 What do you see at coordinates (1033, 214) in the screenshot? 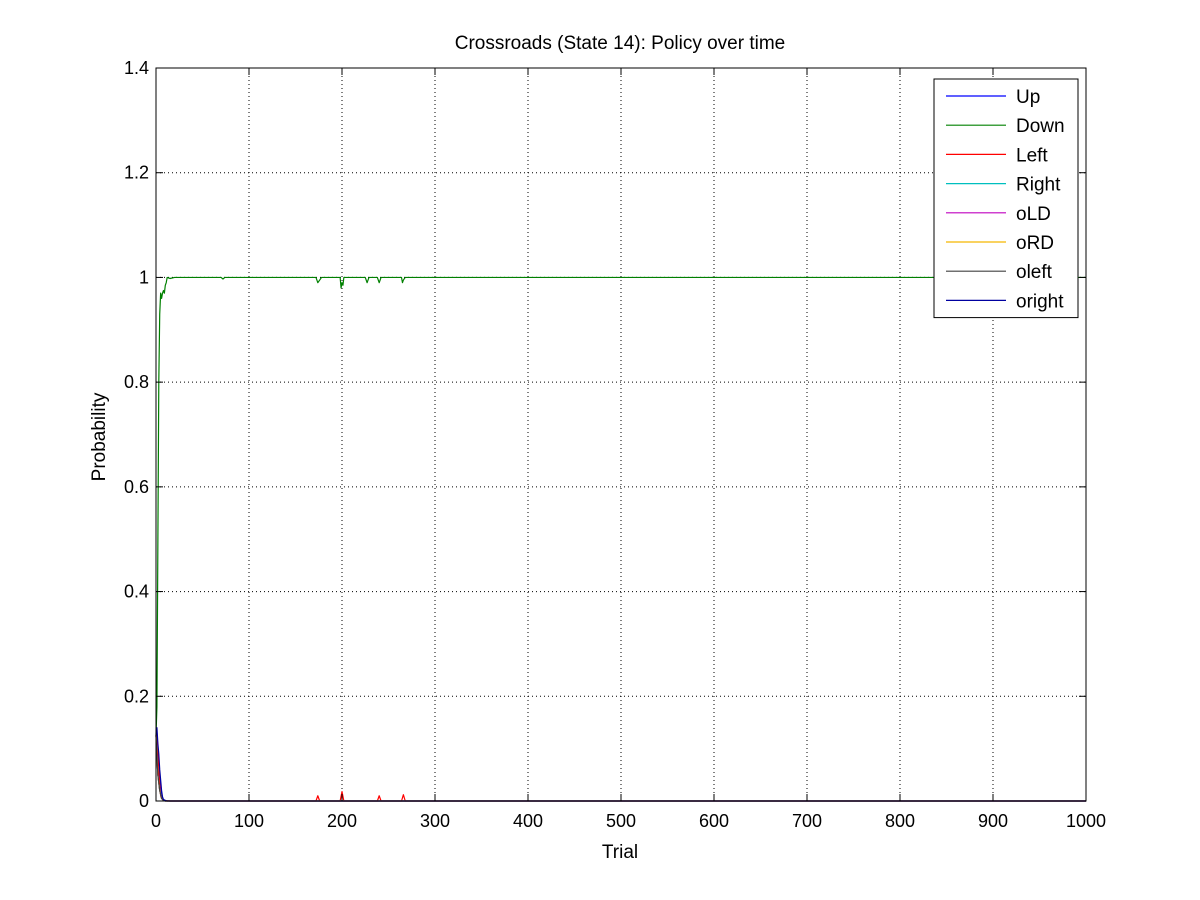
I see `legend-label-old: oLD` at bounding box center [1033, 214].